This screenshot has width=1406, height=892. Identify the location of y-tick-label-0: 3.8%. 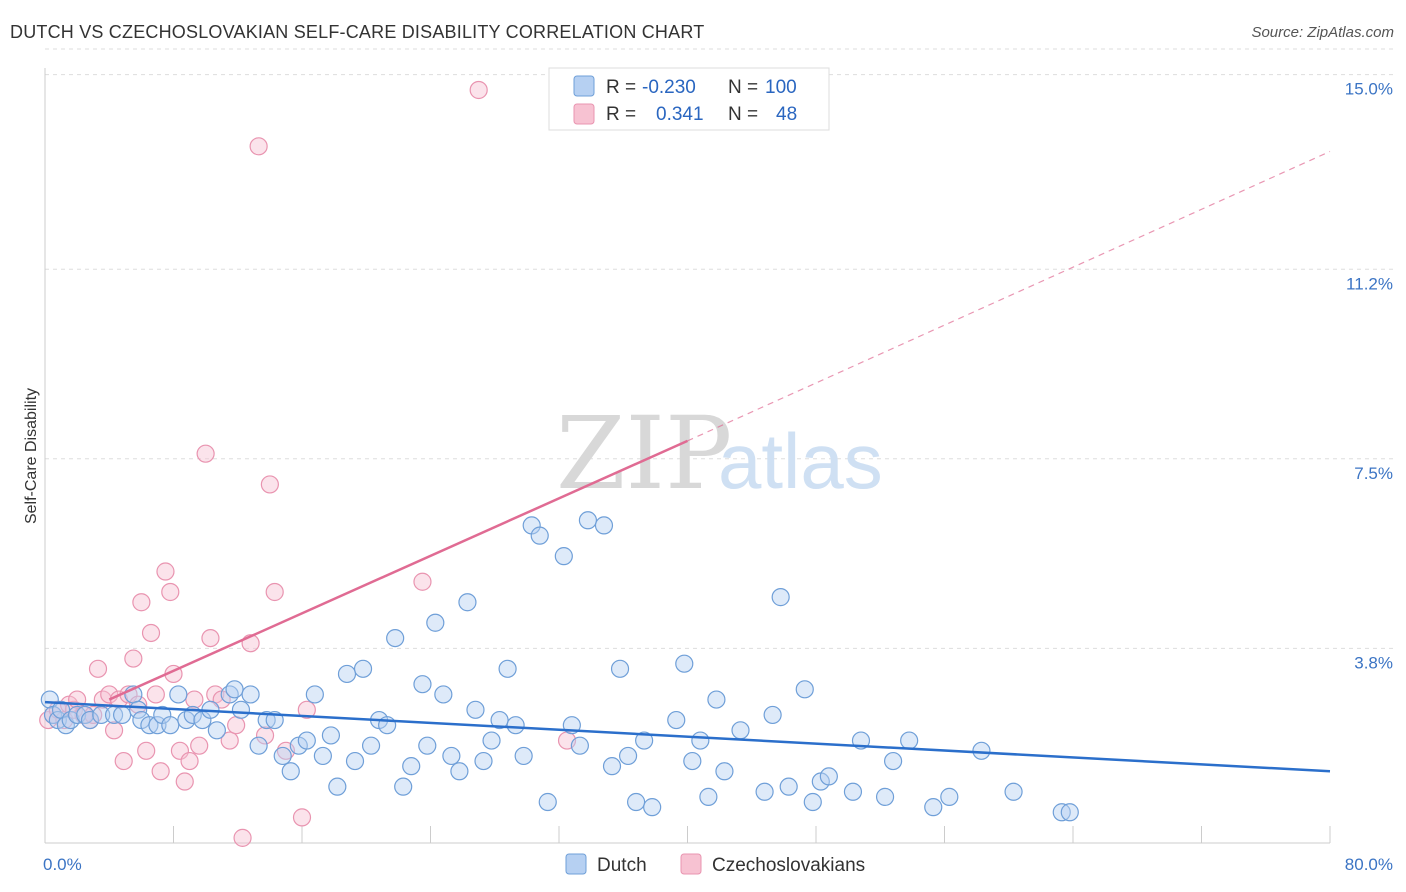
(1373, 662).